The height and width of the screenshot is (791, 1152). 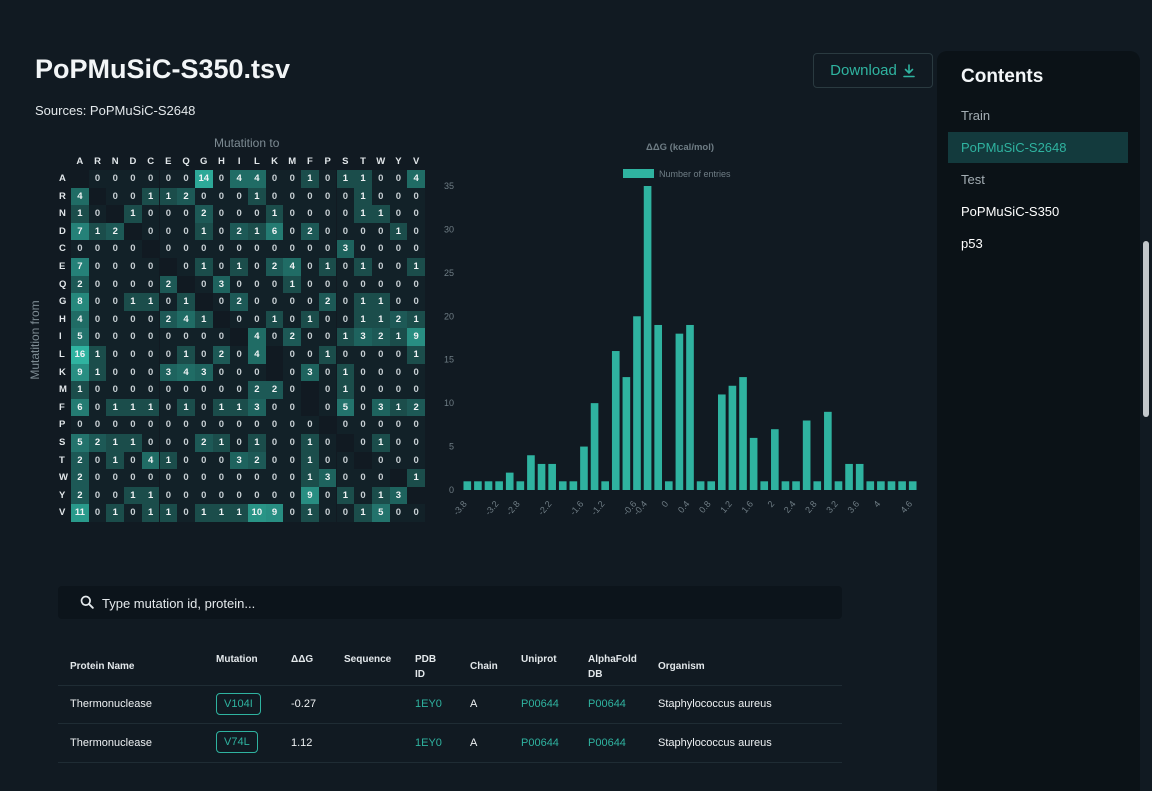 What do you see at coordinates (1038, 147) in the screenshot?
I see `sidebar-item-popmusic-s2648: PoPMuSiC-S2648` at bounding box center [1038, 147].